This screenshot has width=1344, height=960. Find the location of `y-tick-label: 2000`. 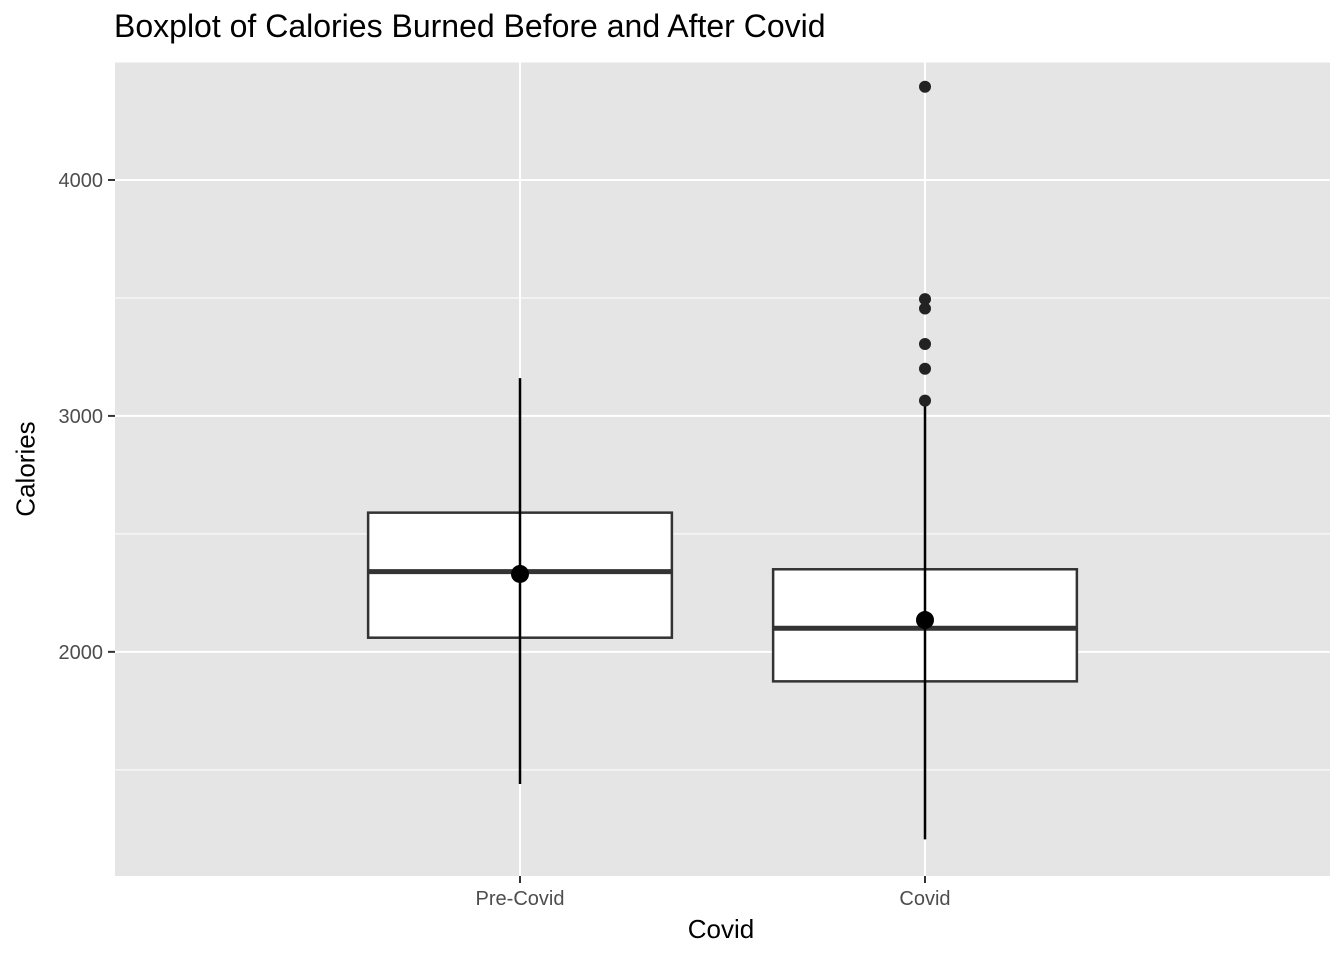

y-tick-label: 2000 is located at coordinates (81, 653).